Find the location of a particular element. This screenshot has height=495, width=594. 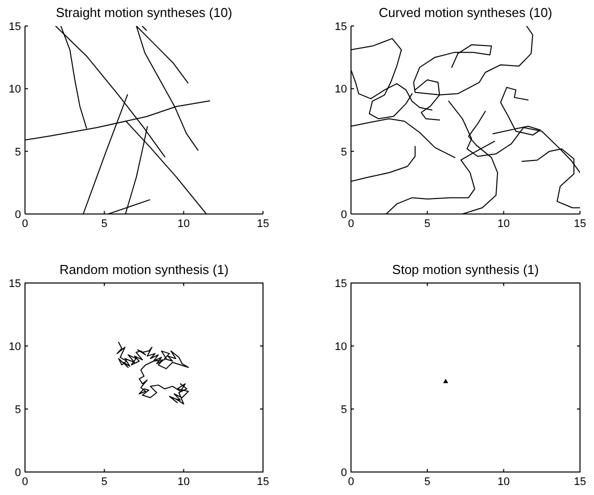

chart-title: Curved motion syntheses (10) is located at coordinates (465, 12).